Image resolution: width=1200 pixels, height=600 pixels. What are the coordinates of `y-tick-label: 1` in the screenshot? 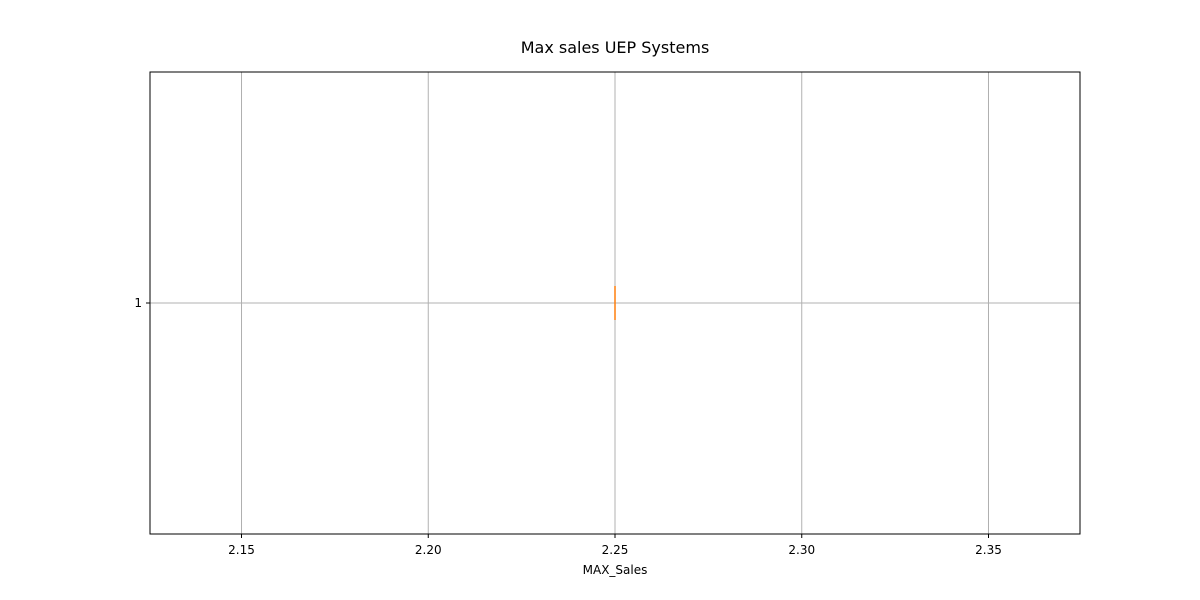 It's located at (138, 303).